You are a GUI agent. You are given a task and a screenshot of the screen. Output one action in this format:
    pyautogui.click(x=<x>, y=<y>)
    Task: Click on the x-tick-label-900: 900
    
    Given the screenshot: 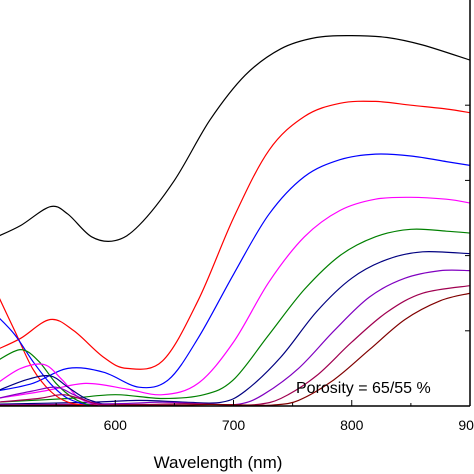 What is the action you would take?
    pyautogui.click(x=466, y=425)
    